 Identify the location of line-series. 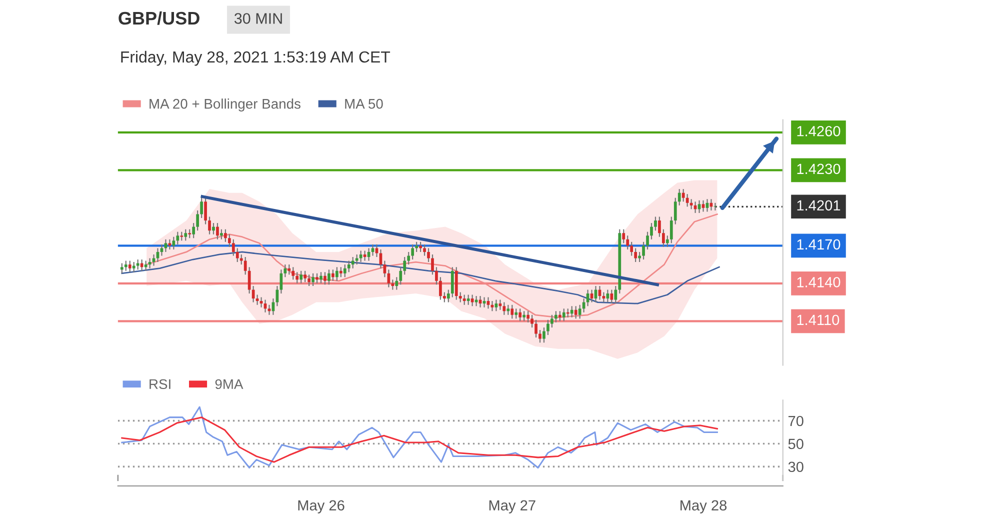
(419, 439).